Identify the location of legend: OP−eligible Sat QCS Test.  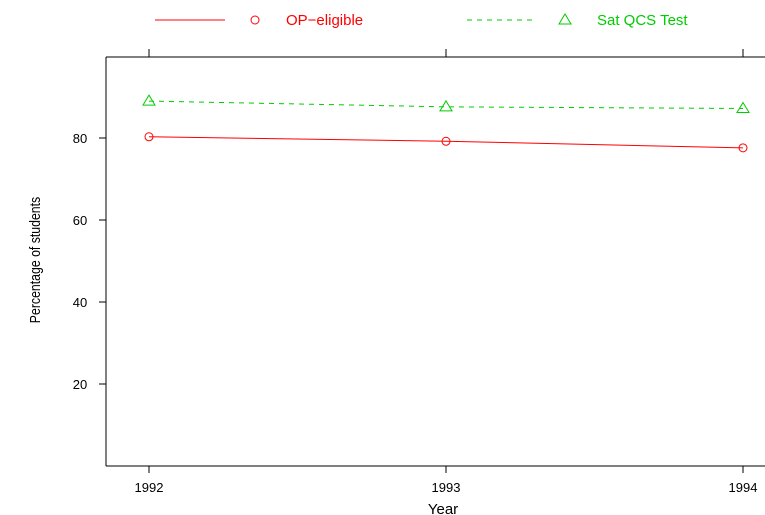
(421, 20).